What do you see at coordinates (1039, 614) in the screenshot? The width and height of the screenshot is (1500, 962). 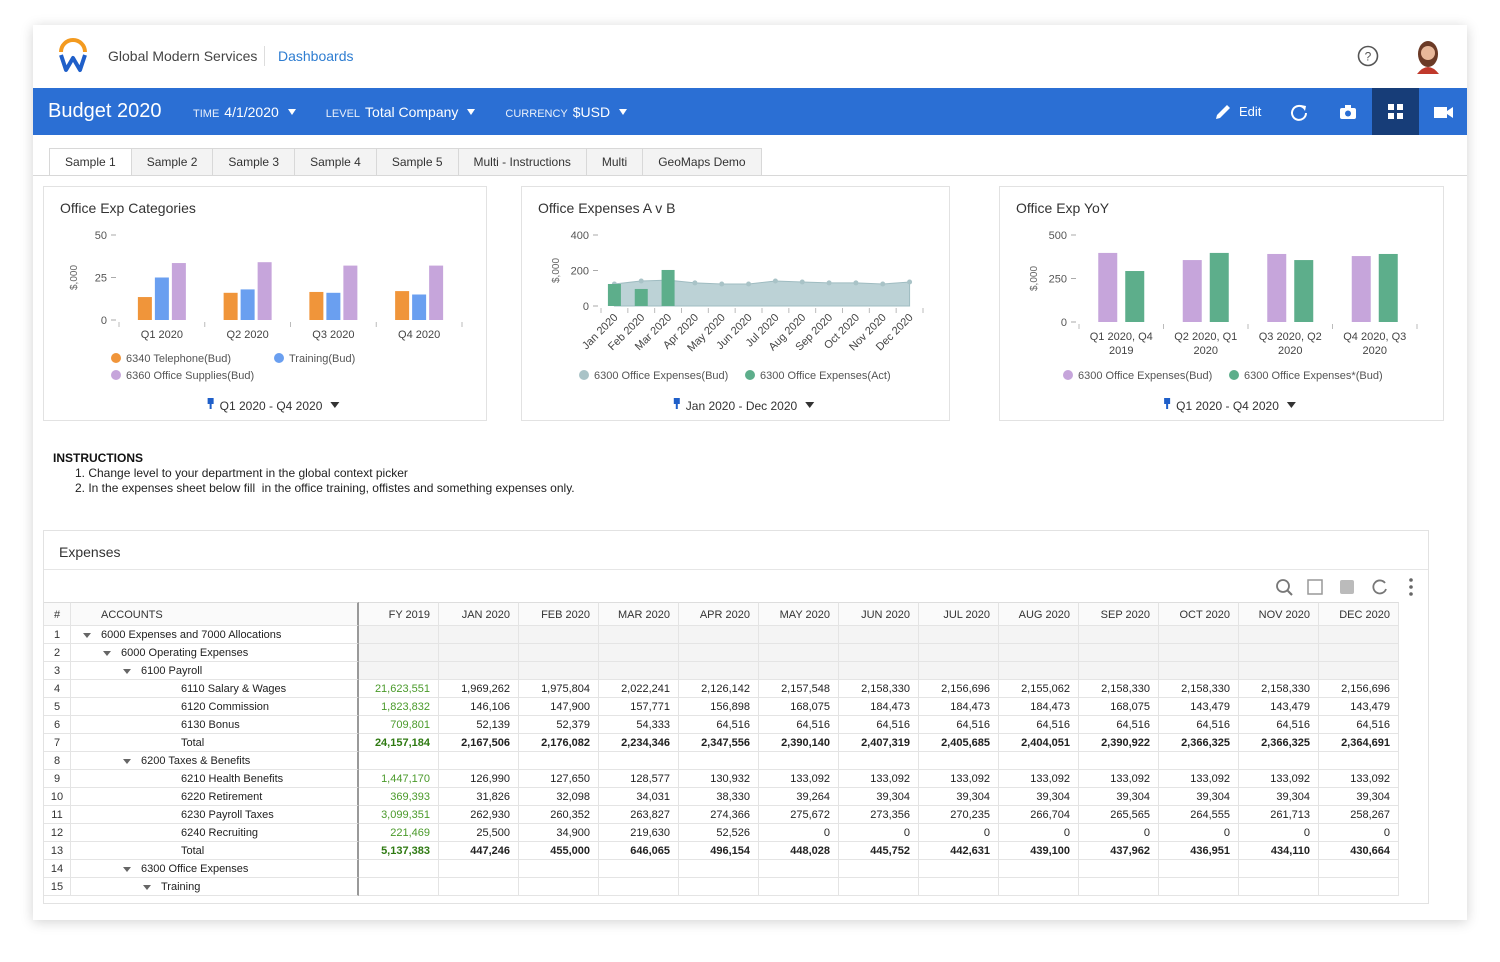 I see `column-header: AUG 2020` at bounding box center [1039, 614].